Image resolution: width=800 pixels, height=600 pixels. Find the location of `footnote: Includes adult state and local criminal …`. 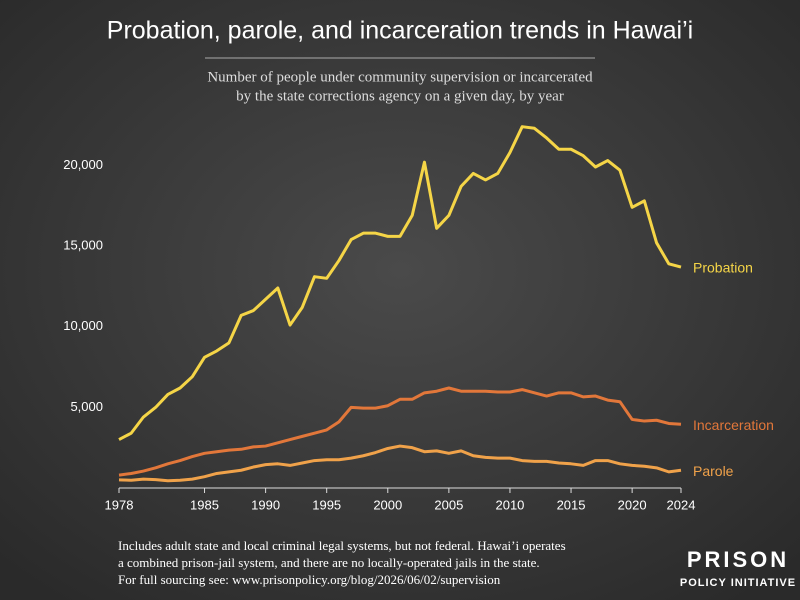

footnote: Includes adult state and local criminal … is located at coordinates (342, 545).